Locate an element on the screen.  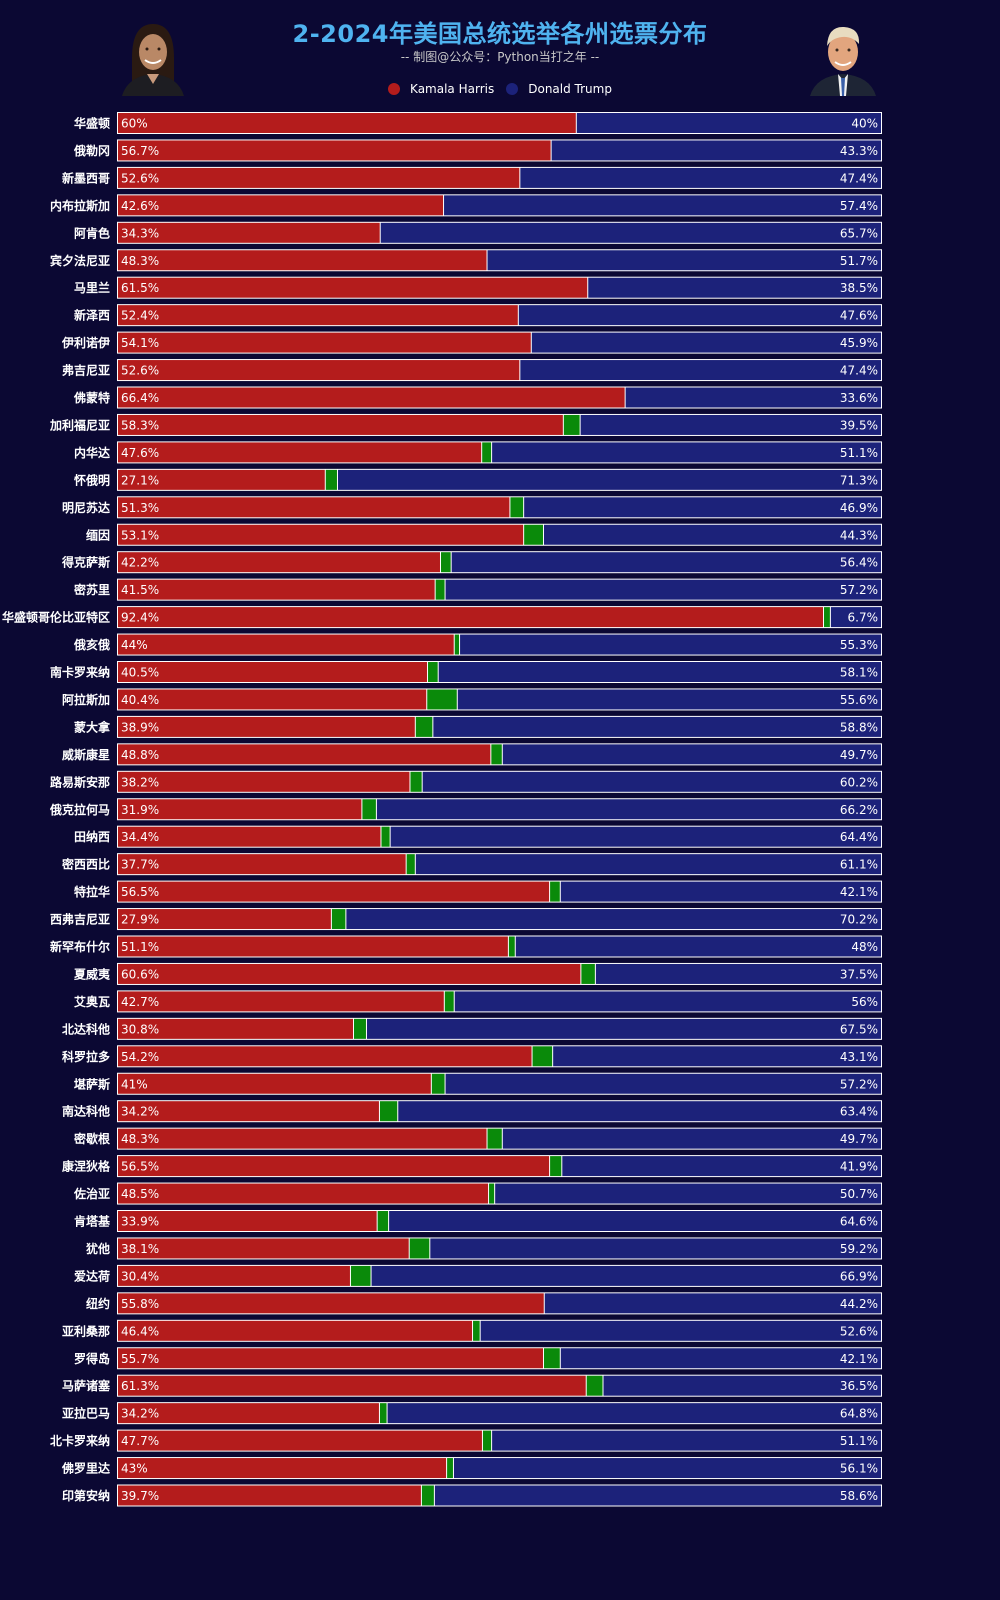
state-label: 加利福尼亚 is located at coordinates (79, 424).